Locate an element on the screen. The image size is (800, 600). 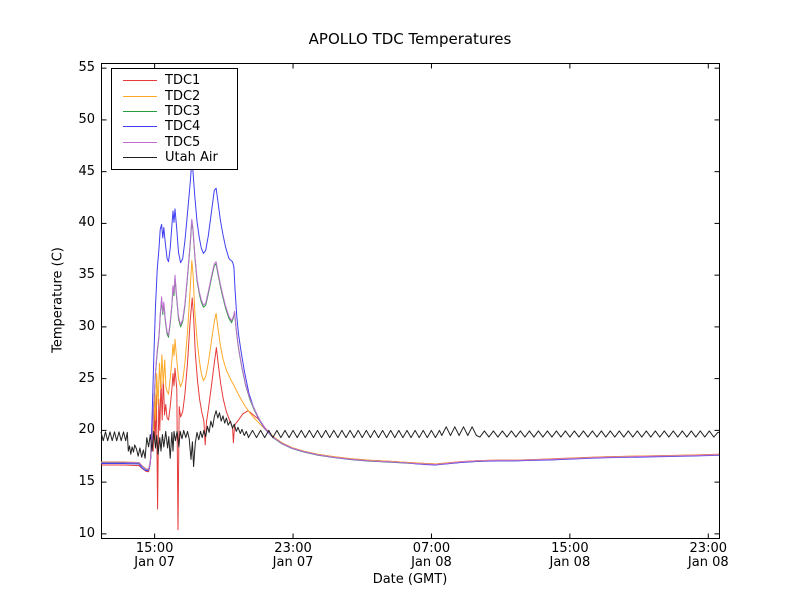
legend-label: TDC3 is located at coordinates (183, 111).